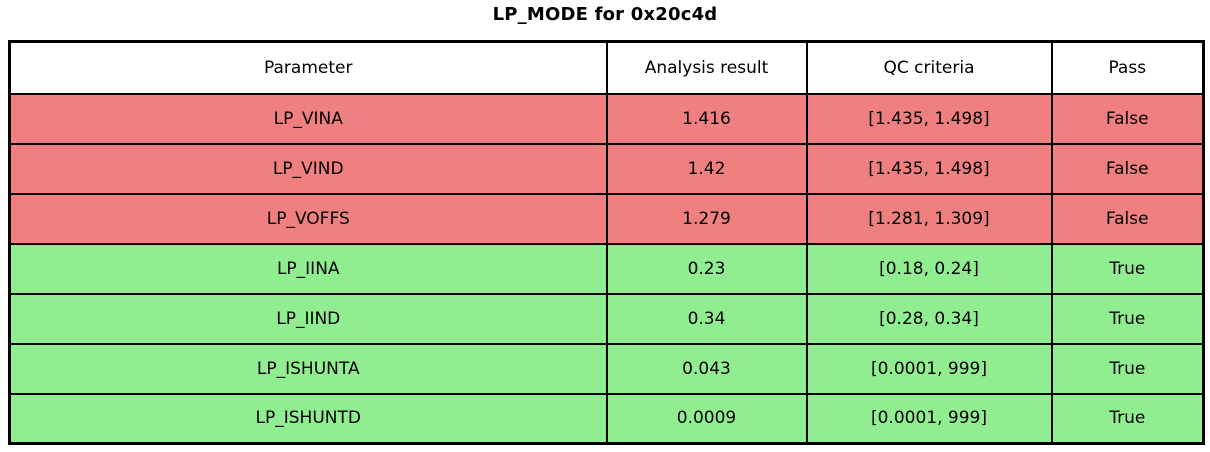 The image size is (1210, 452). Describe the element at coordinates (929, 318) in the screenshot. I see `qc-criteria-cell: [0.28, 0.34]` at that location.